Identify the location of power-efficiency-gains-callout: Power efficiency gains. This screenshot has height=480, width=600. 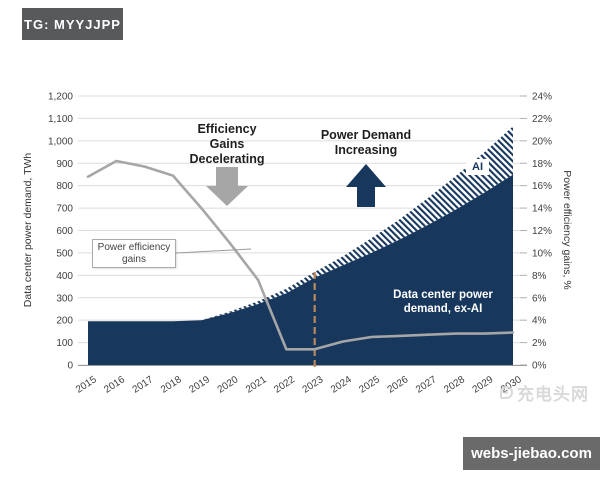
(134, 253).